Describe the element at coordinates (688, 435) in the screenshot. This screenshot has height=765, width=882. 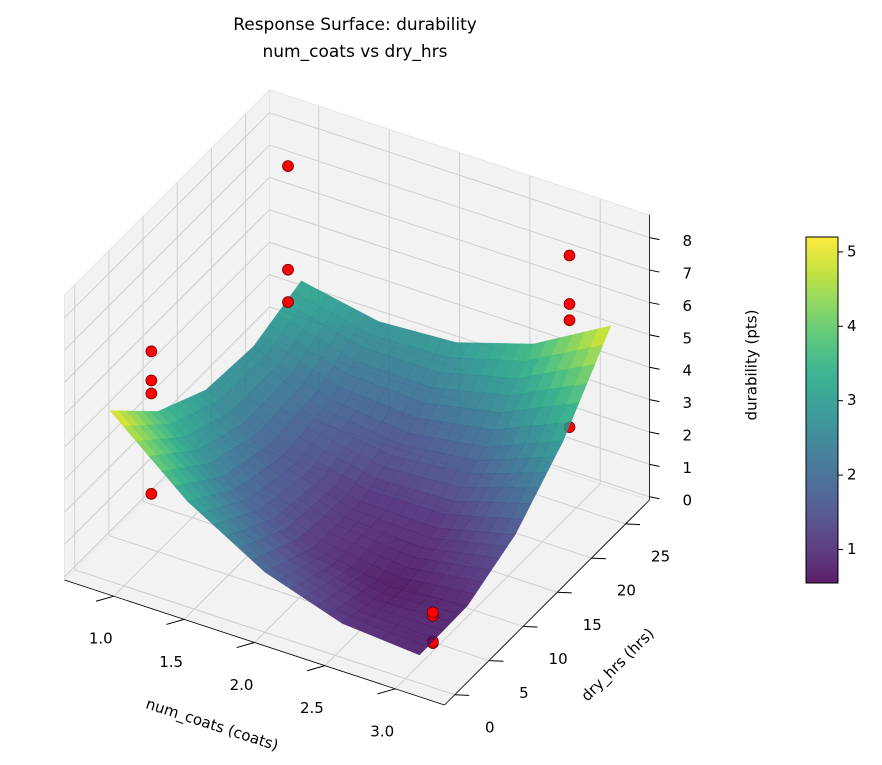
I see `z-tick-label: 2` at that location.